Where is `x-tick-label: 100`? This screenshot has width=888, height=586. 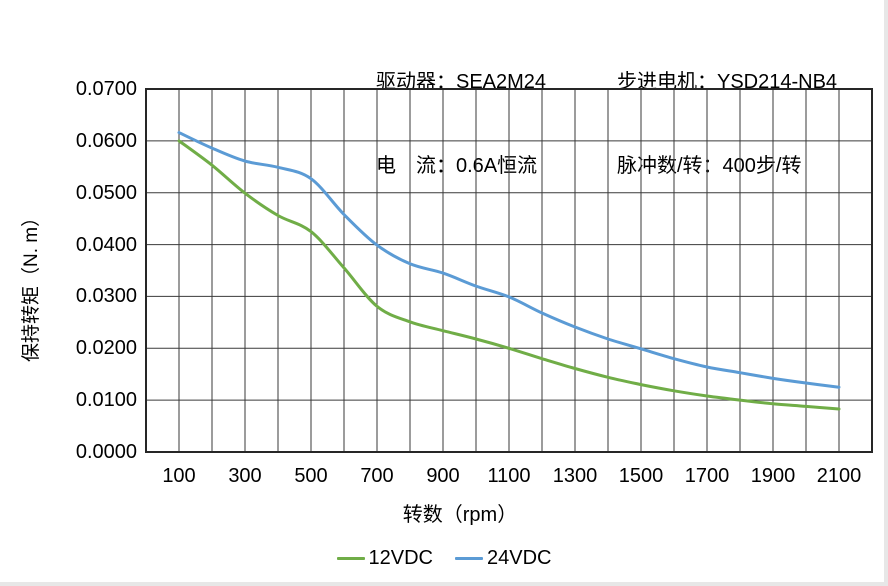
x-tick-label: 100 is located at coordinates (179, 476).